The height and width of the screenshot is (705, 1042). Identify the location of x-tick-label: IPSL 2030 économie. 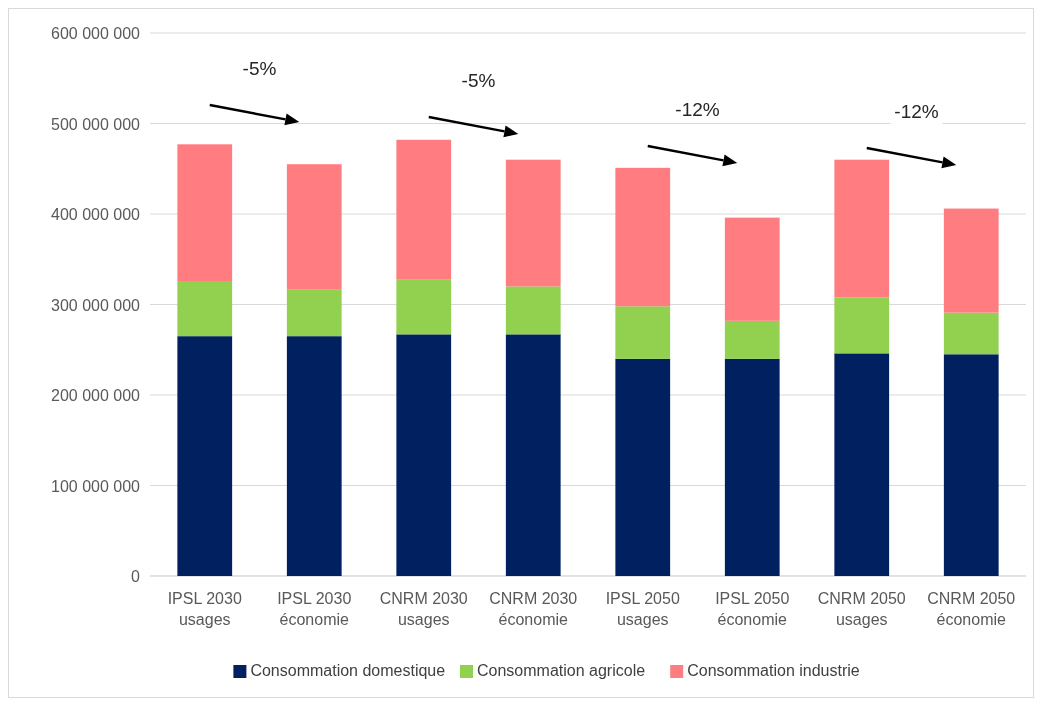
(314, 609).